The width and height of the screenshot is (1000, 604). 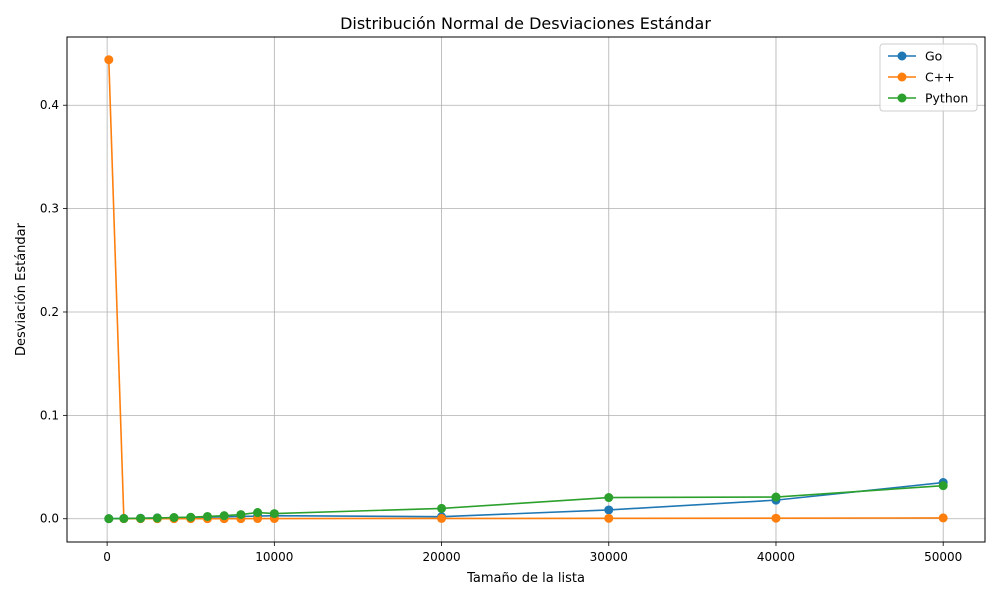 What do you see at coordinates (776, 557) in the screenshot?
I see `x-tick-label: 40000` at bounding box center [776, 557].